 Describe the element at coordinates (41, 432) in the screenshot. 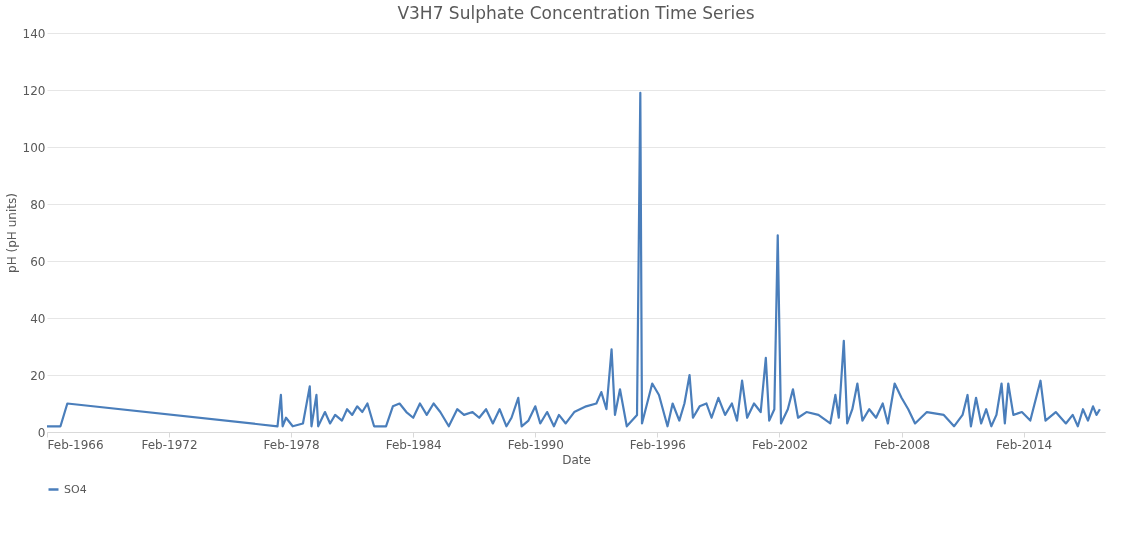

I see `y-tick-label: 0` at that location.